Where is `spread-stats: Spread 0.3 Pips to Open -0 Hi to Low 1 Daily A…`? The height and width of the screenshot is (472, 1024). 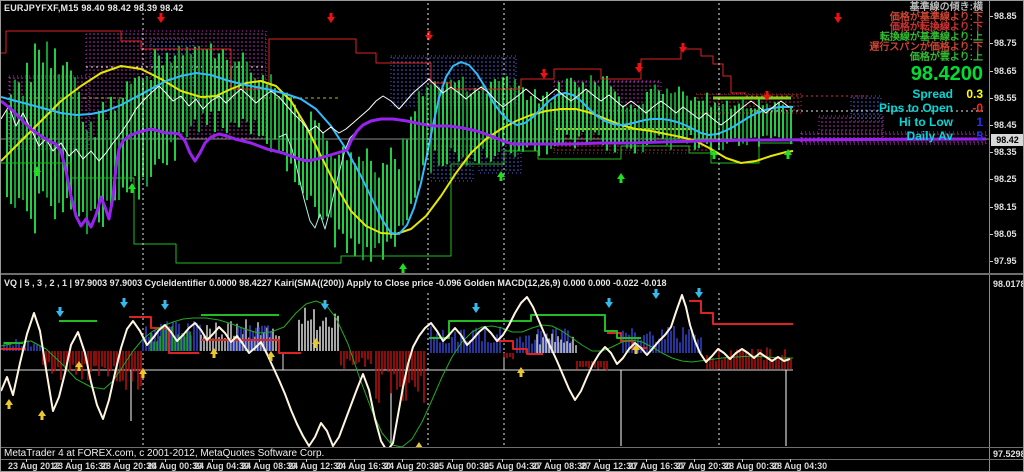
spread-stats: Spread 0.3 Pips to Open -0 Hi to Low 1 Daily A… is located at coordinates (926, 115).